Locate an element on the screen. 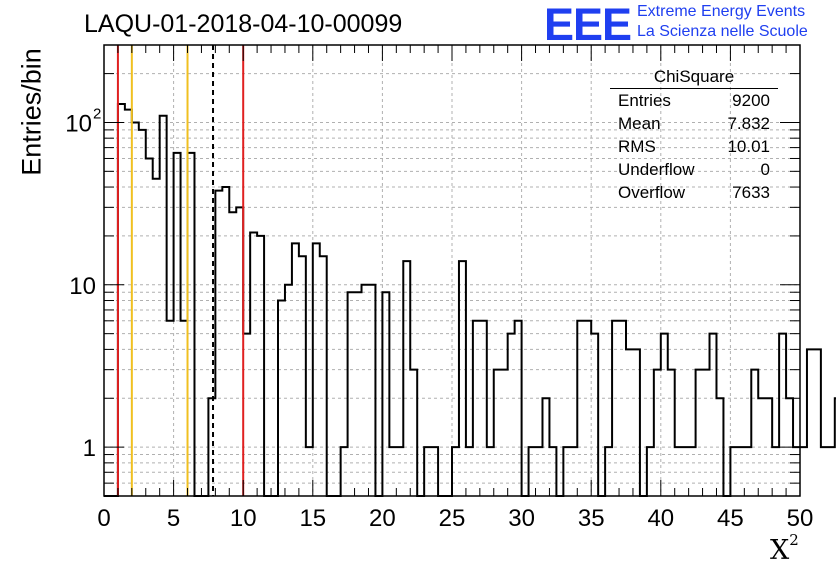 The width and height of the screenshot is (836, 572). x-tick-label: 50 is located at coordinates (800, 518).